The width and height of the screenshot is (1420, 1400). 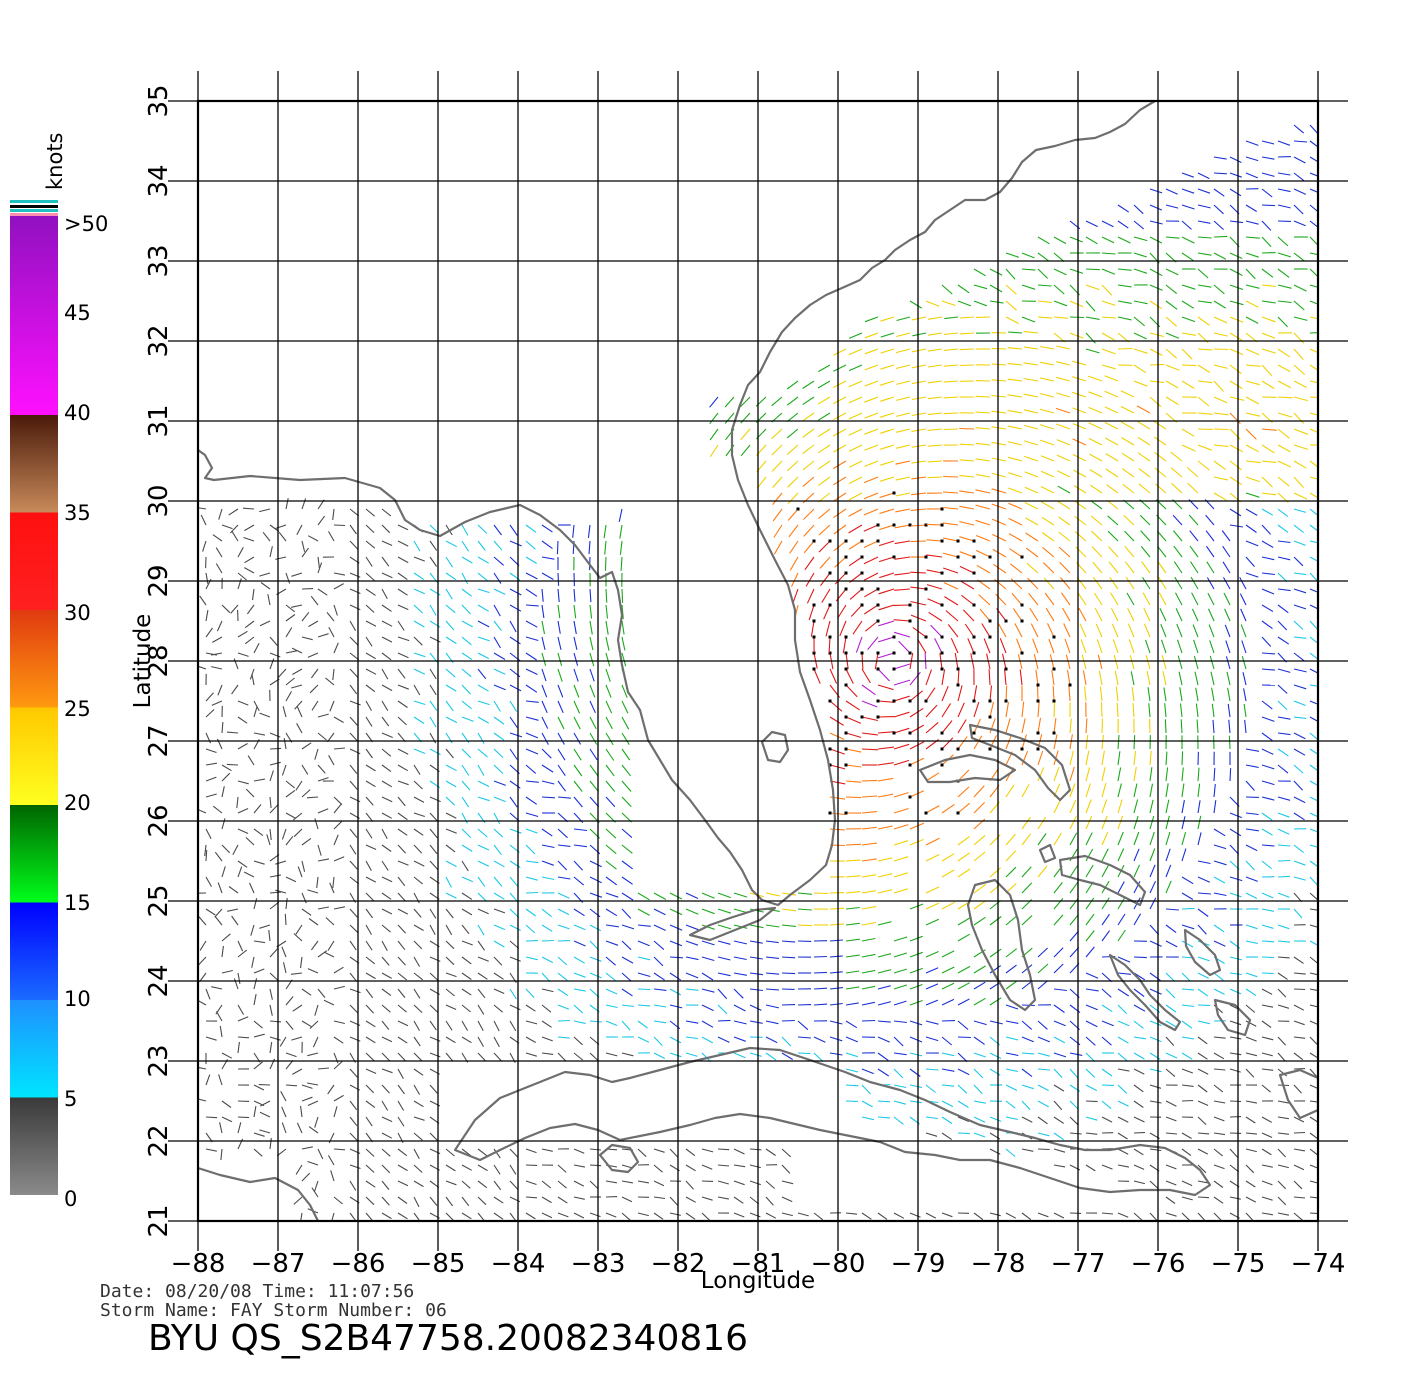 What do you see at coordinates (1102, 880) in the screenshot?
I see `coastline-eleuthera` at bounding box center [1102, 880].